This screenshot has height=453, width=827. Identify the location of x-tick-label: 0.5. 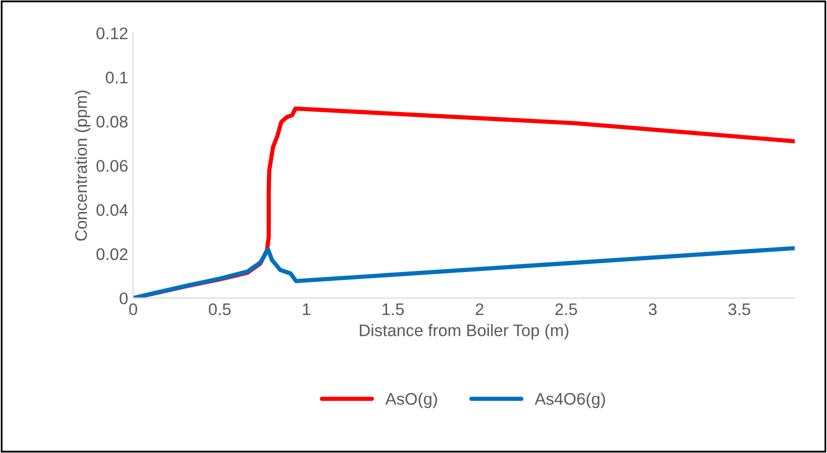
(219, 309).